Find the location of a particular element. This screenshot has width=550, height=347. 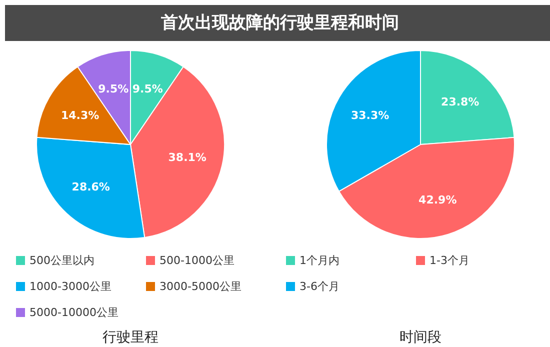

legend-label: 1-3个月 is located at coordinates (450, 260).